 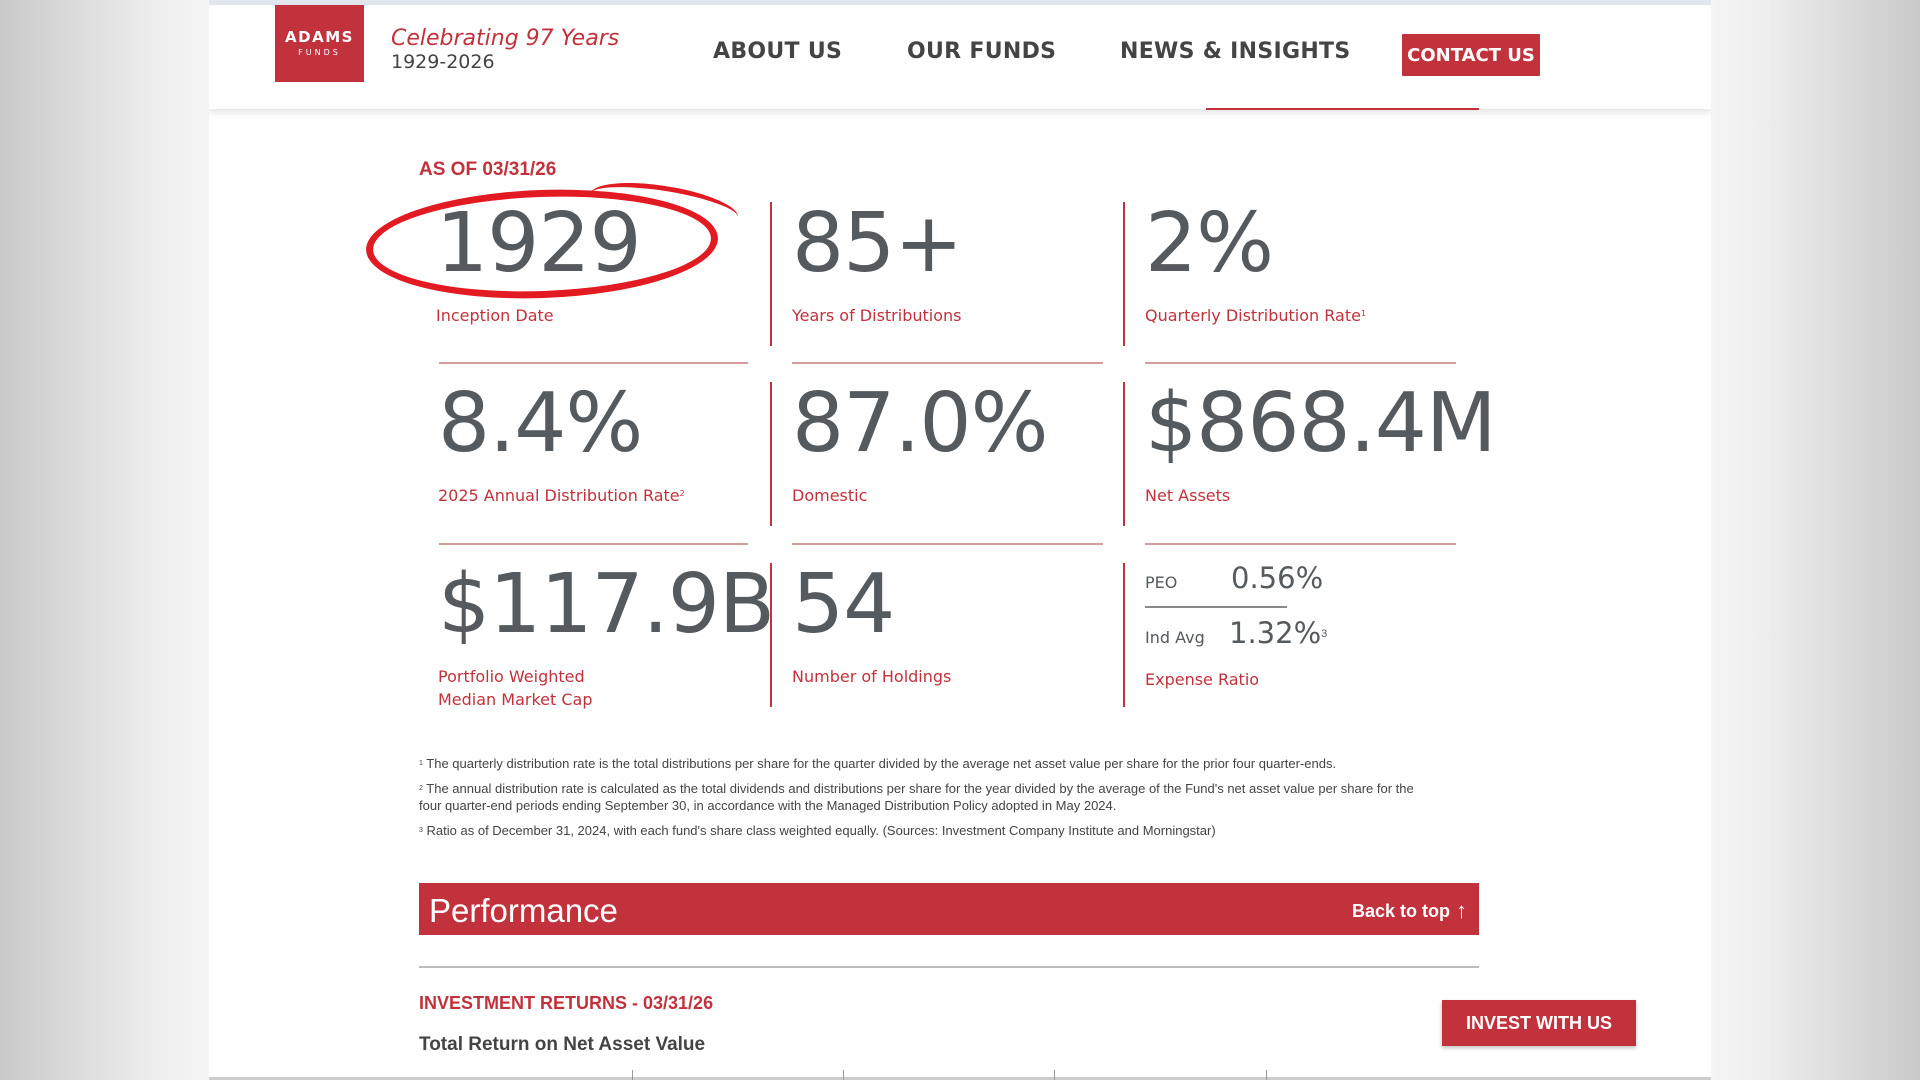 I want to click on stat-value: $117.9B, so click(x=606, y=604).